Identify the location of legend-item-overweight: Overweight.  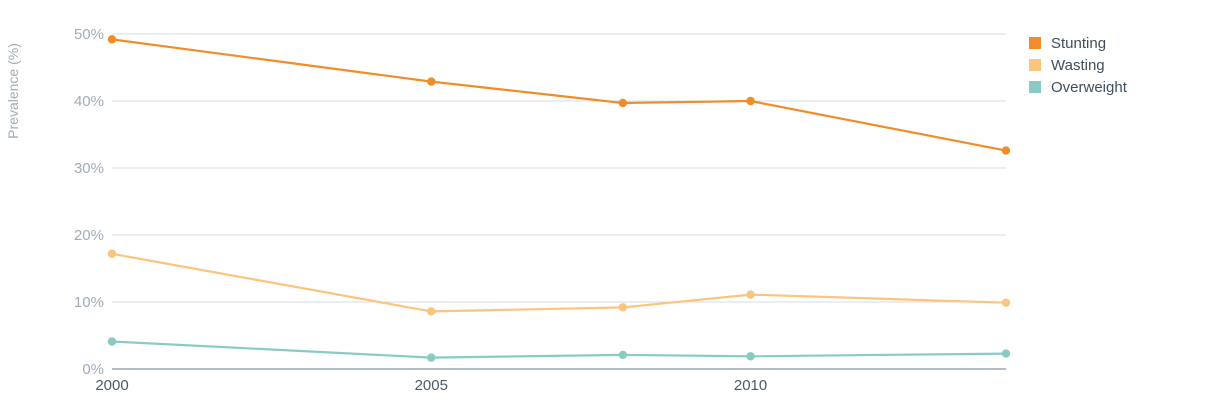
(1078, 87).